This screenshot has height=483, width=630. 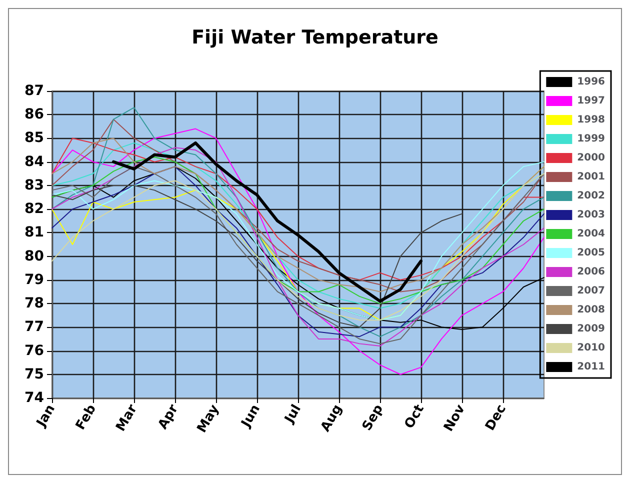 I want to click on y-tick-label: 75, so click(x=34, y=374).